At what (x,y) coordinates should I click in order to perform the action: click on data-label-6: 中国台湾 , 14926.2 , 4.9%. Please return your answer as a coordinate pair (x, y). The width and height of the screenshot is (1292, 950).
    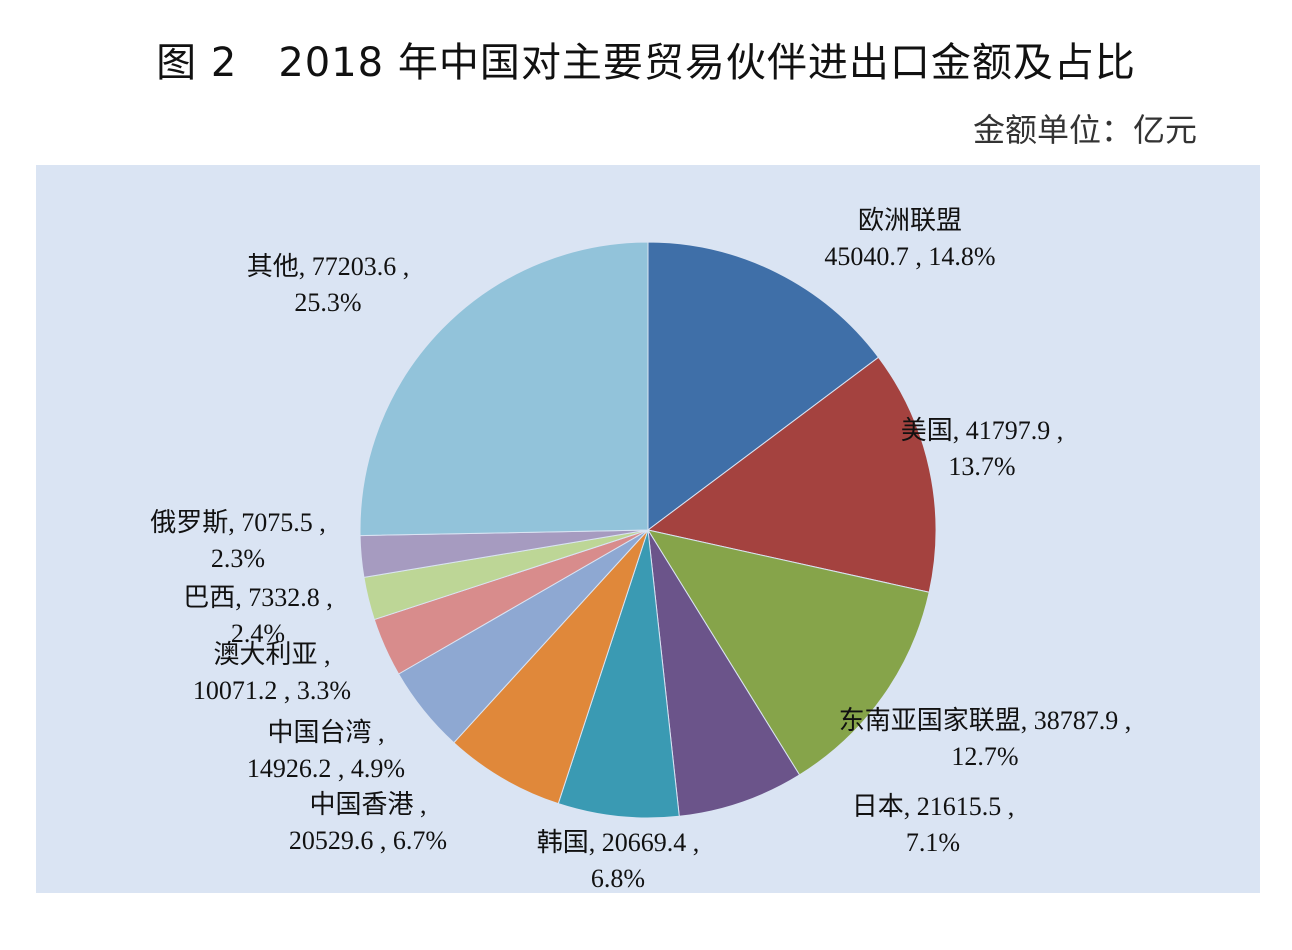
    Looking at the image, I should click on (326, 750).